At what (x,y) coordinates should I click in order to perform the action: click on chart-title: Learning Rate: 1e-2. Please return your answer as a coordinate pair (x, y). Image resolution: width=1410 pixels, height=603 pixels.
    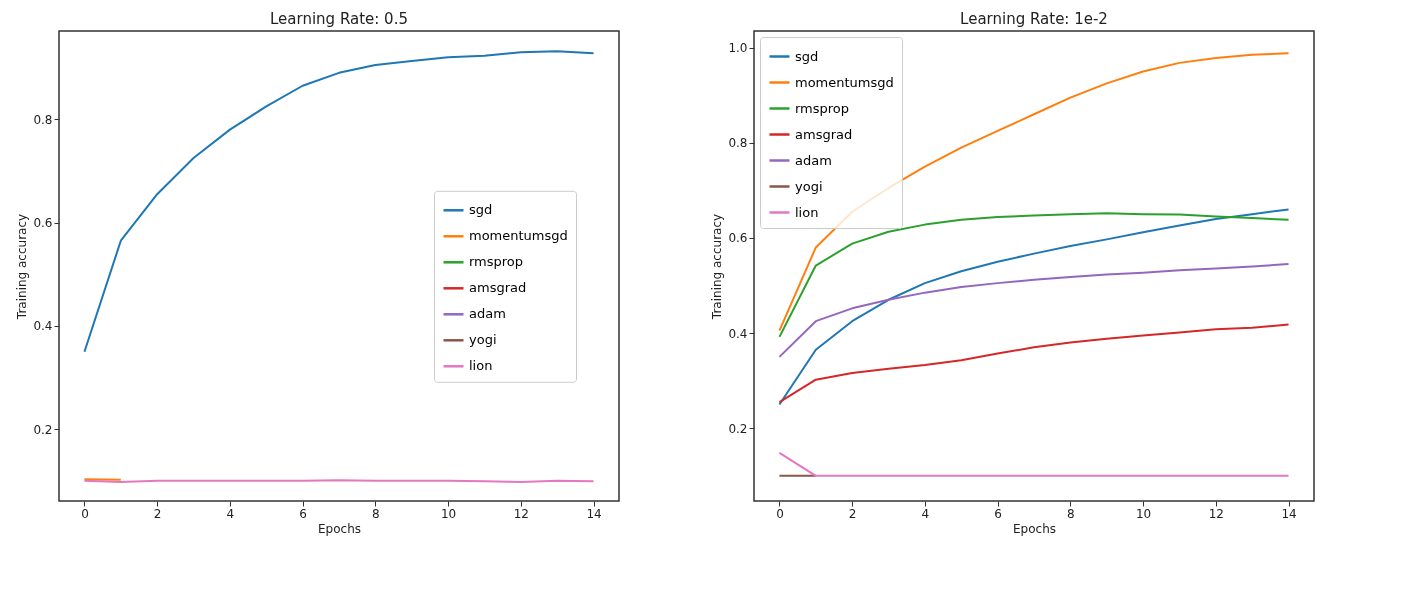
    Looking at the image, I should click on (1034, 19).